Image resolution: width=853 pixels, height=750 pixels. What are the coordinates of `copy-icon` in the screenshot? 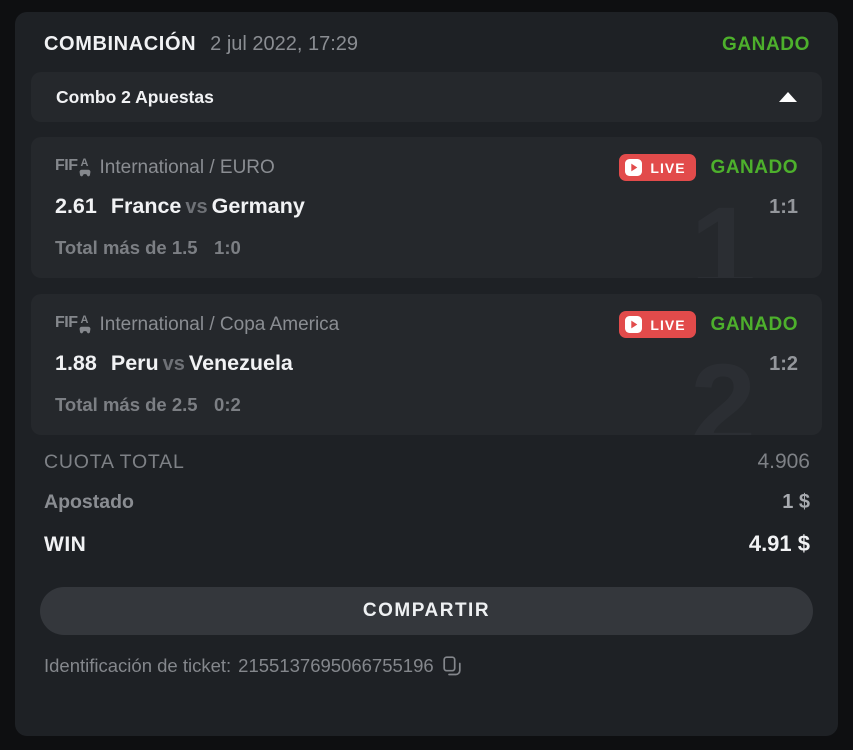 It's located at (452, 666).